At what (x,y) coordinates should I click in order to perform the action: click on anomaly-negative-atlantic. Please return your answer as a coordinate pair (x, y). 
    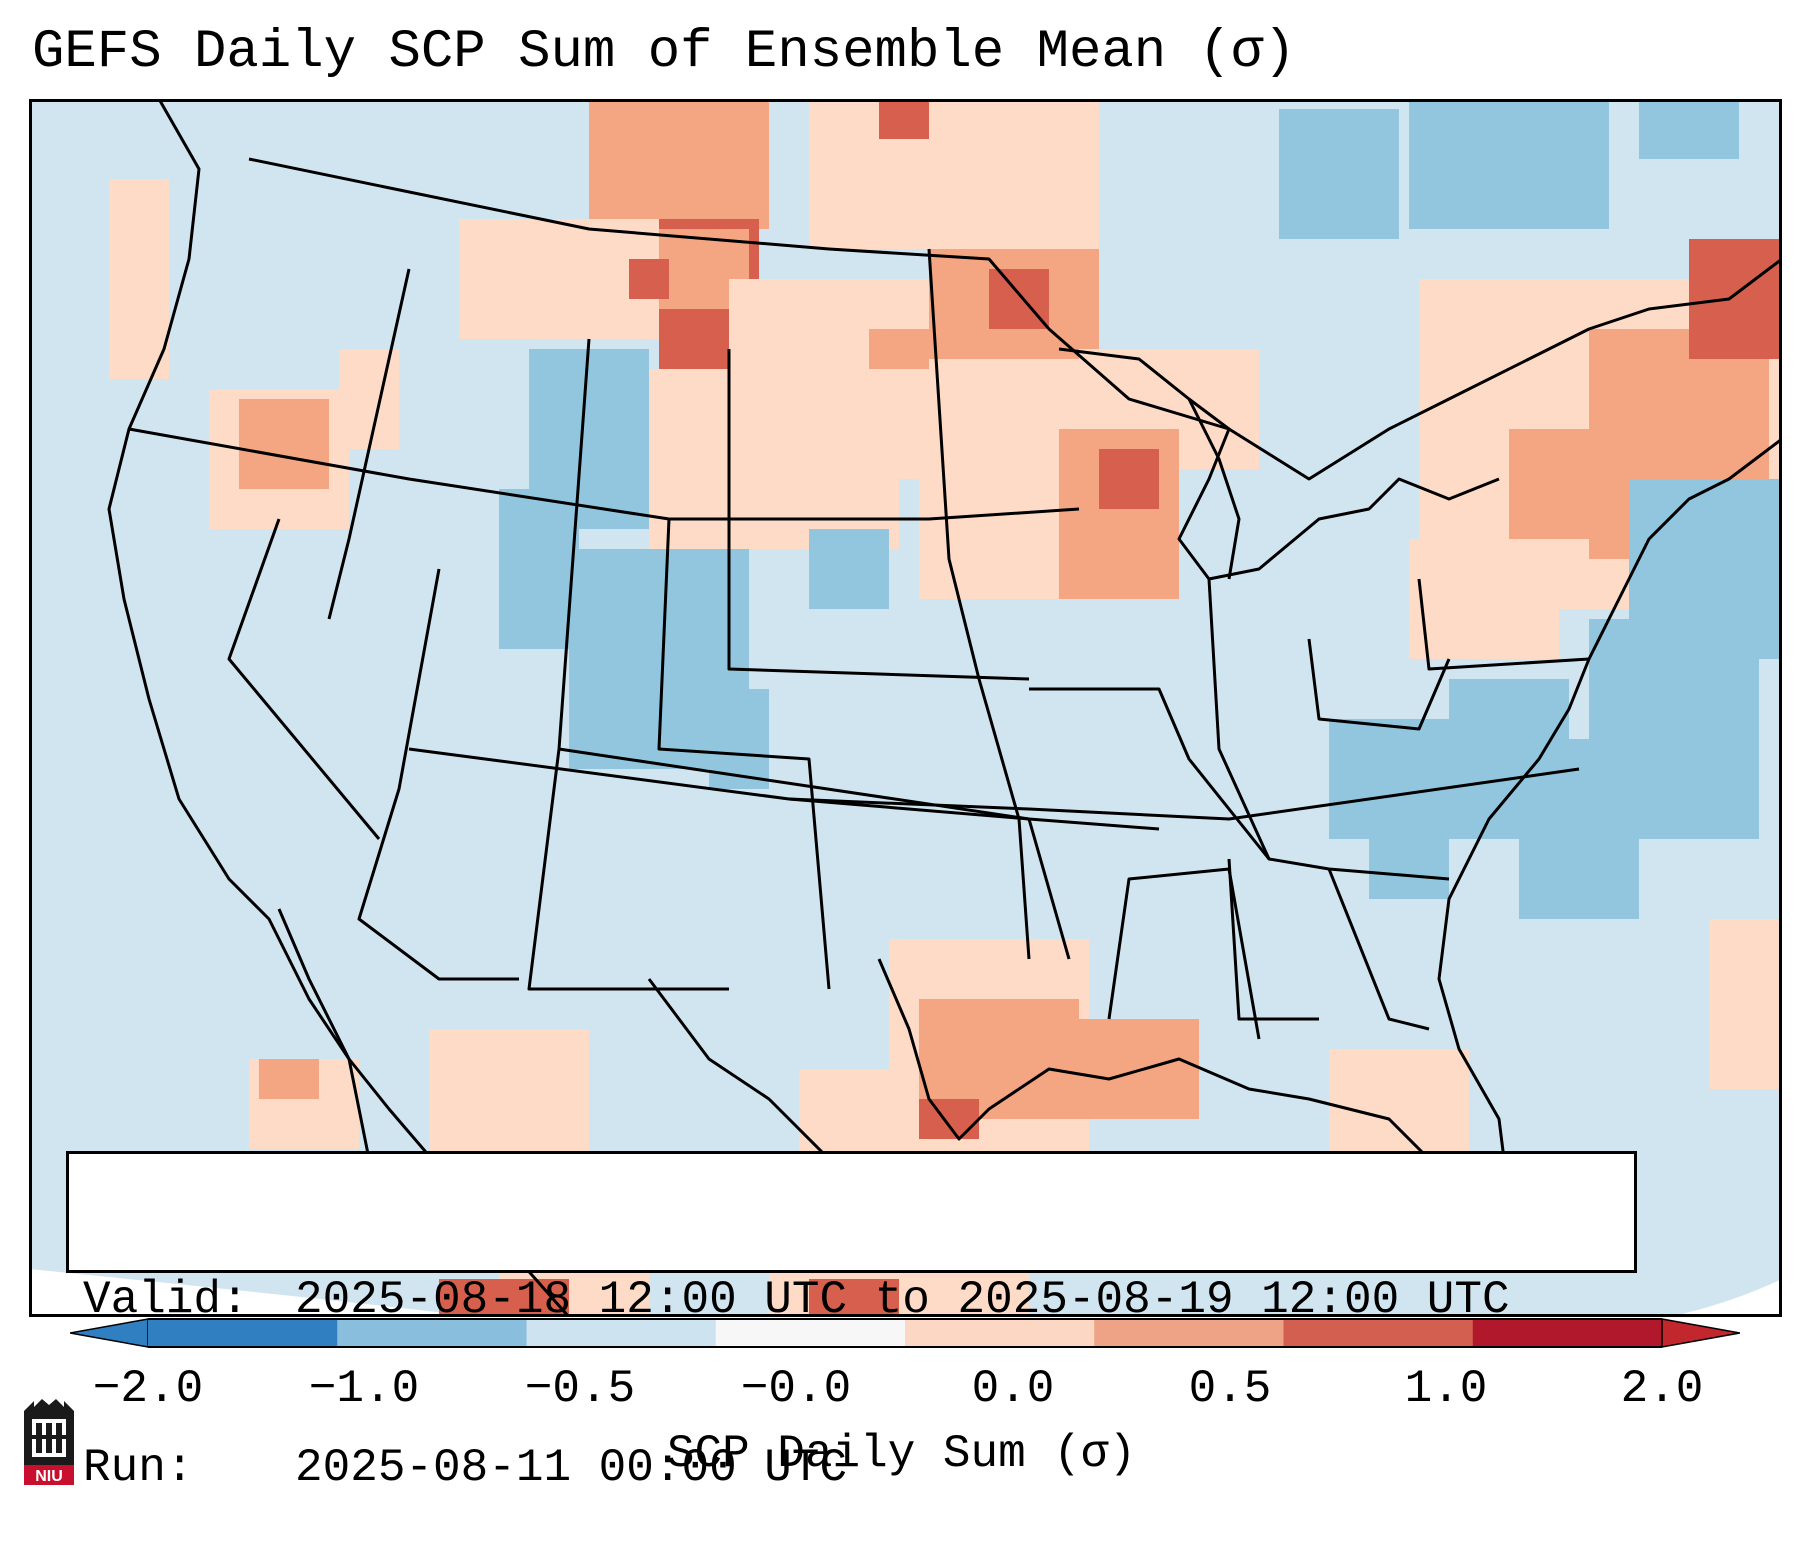
    Looking at the image, I should click on (1555, 699).